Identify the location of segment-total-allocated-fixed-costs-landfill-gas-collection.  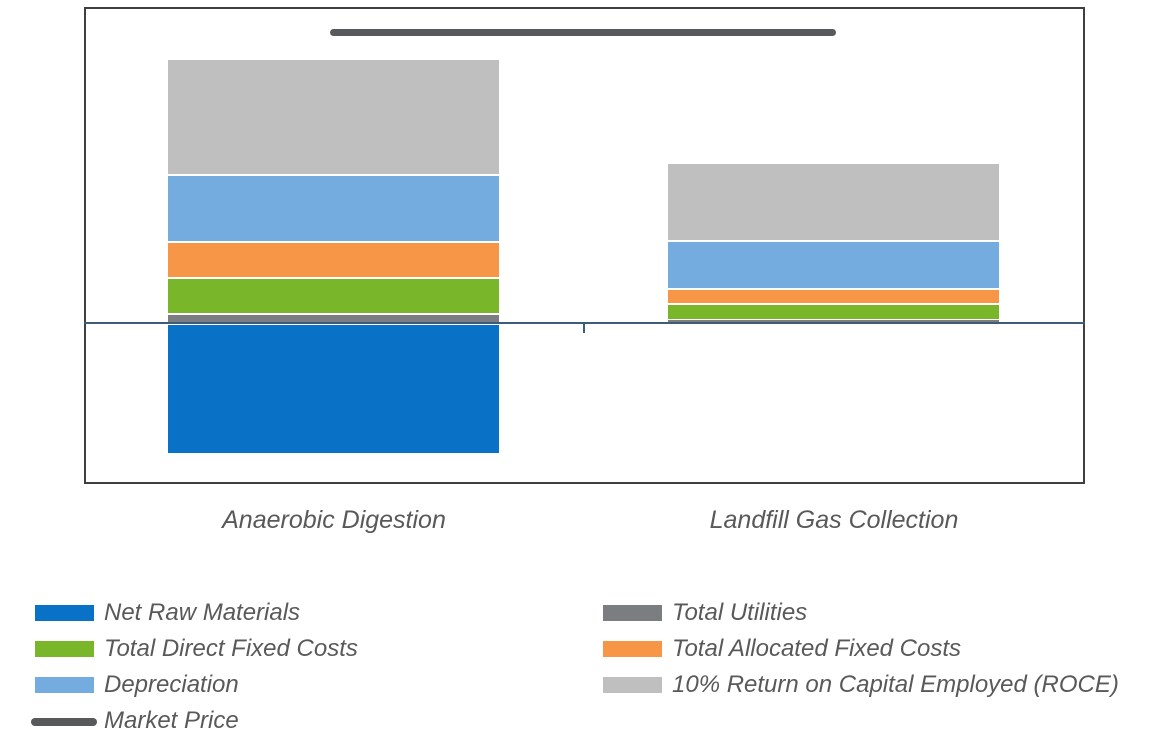
(833, 296).